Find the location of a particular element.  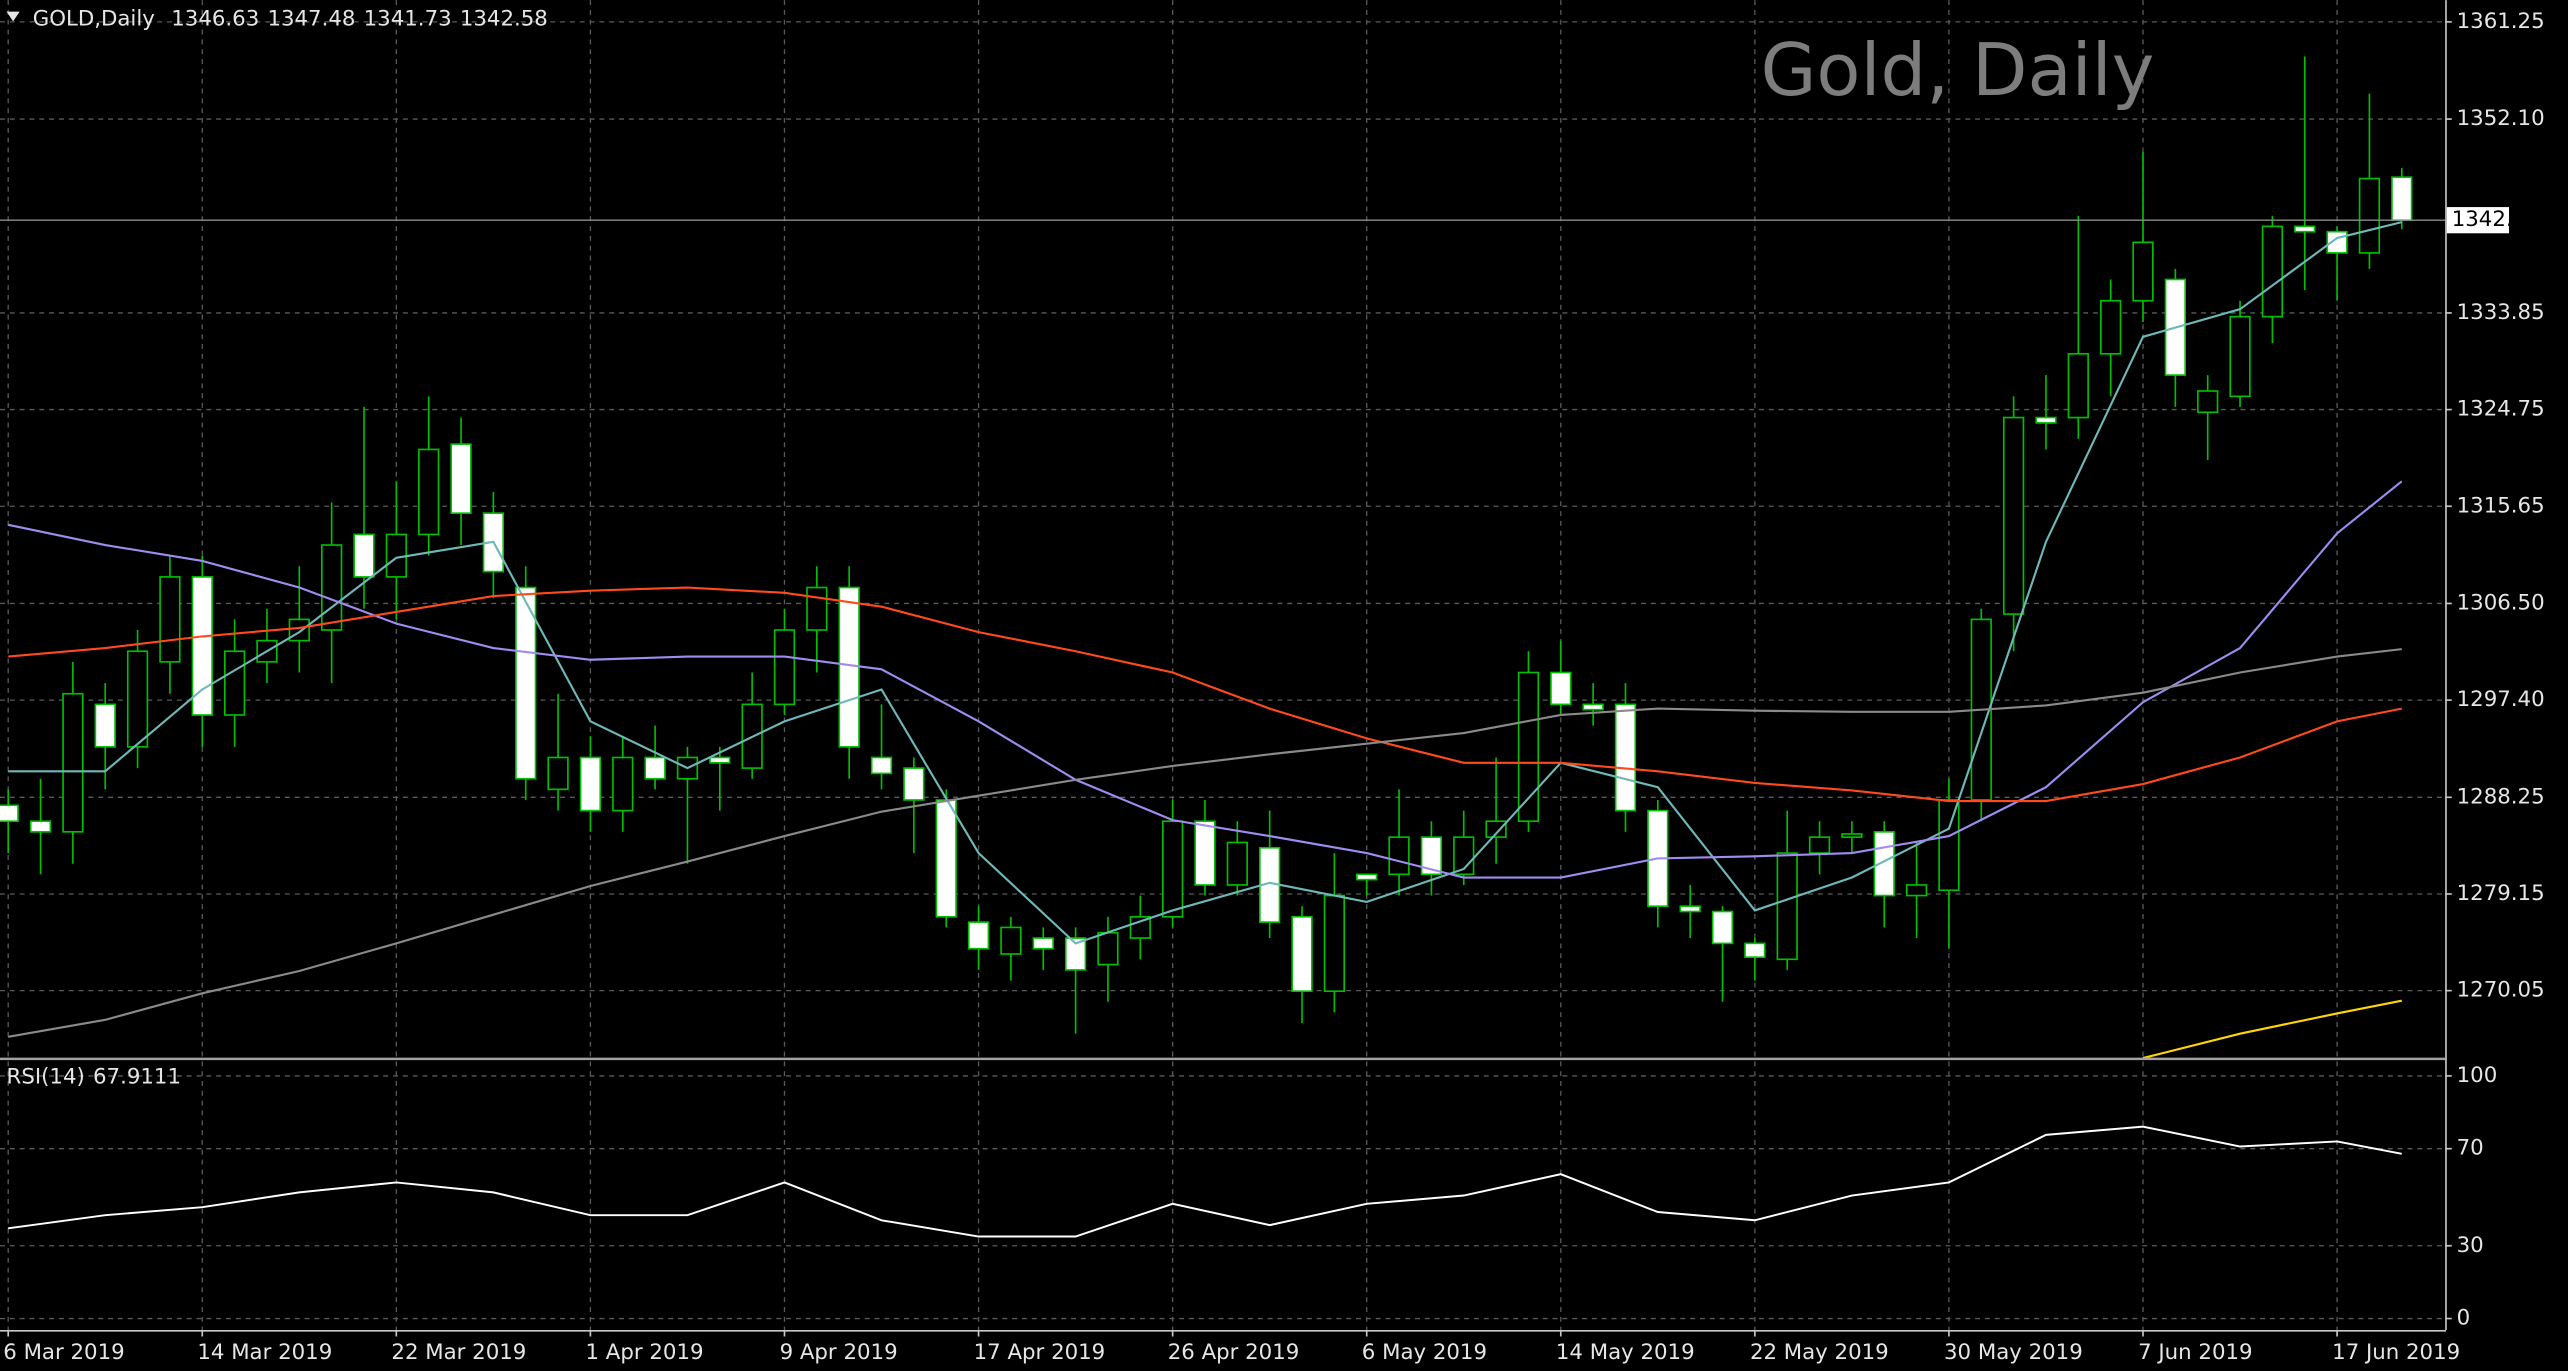

y-tick-label: 1306.50 is located at coordinates (2501, 602).